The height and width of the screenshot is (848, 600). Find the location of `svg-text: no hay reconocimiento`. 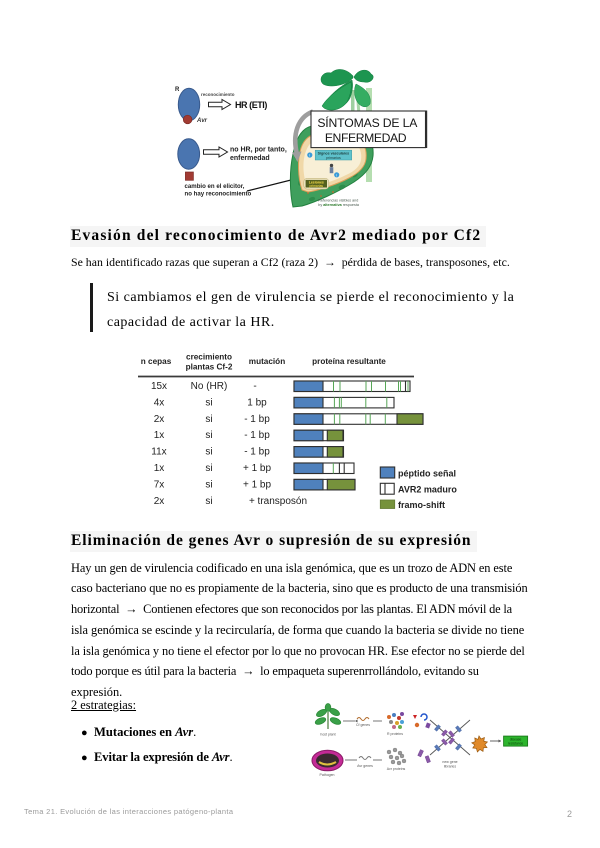

svg-text: no hay reconocimiento is located at coordinates (218, 194).